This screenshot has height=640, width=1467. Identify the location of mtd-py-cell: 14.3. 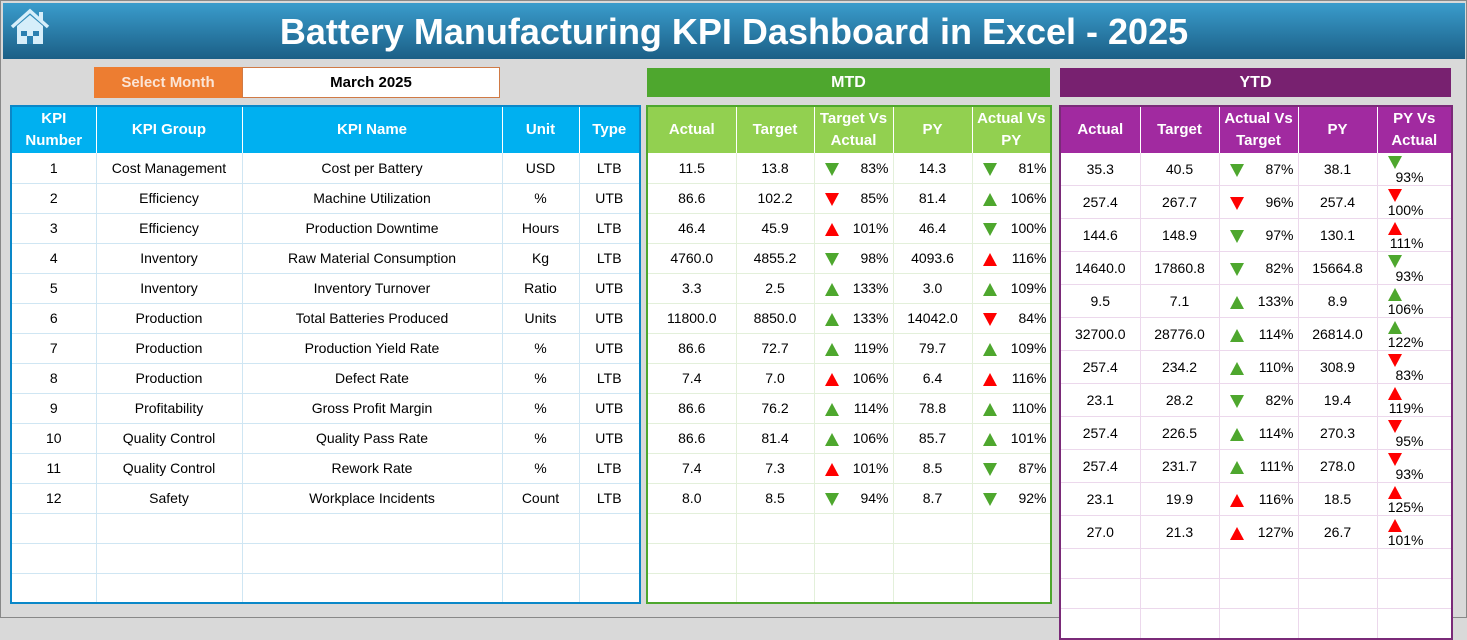
(933, 168).